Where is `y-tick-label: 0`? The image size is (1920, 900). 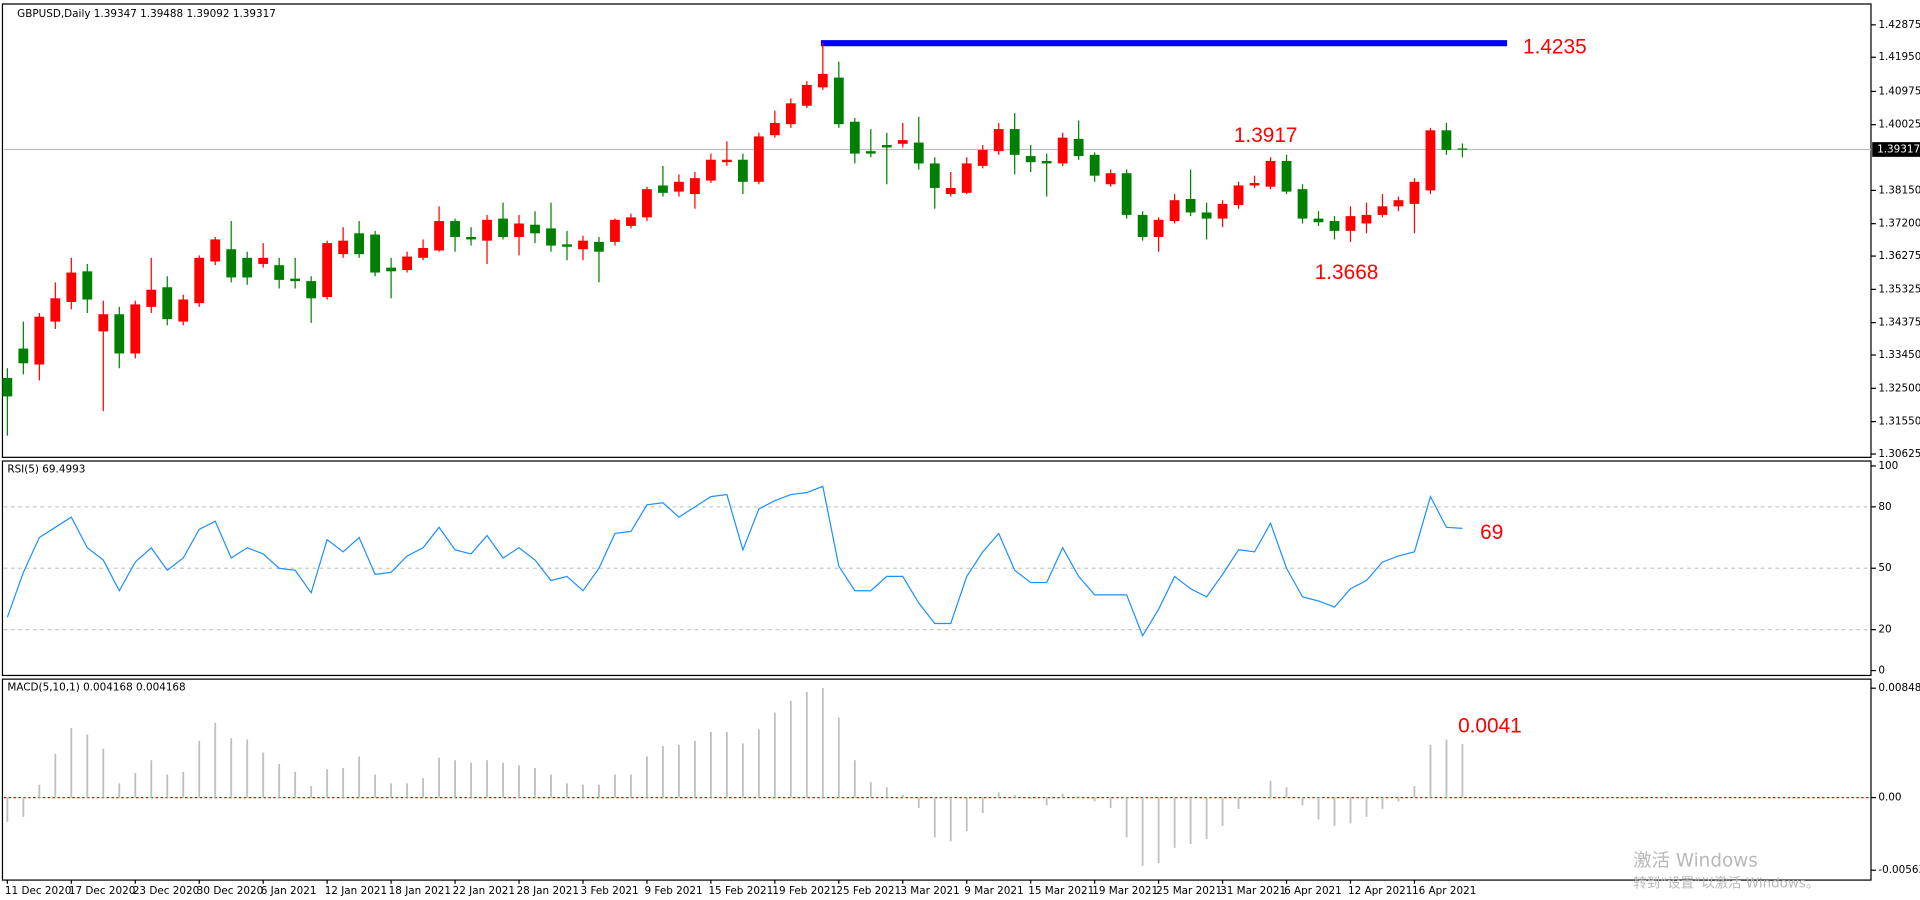
y-tick-label: 0 is located at coordinates (1881, 671).